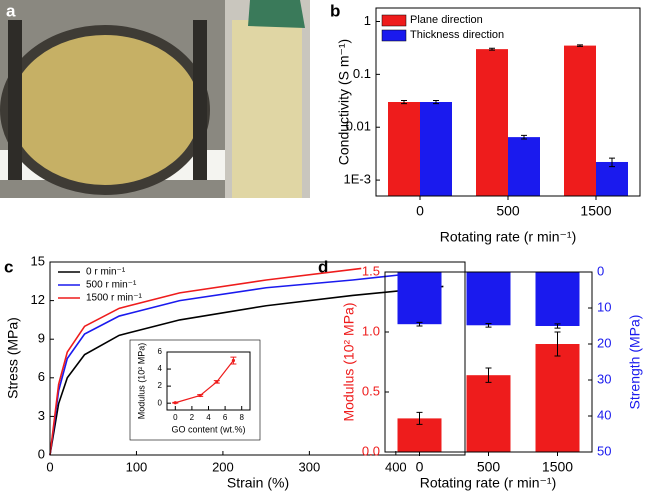 The width and height of the screenshot is (650, 493). What do you see at coordinates (41, 338) in the screenshot?
I see `y-tick-label: 9` at bounding box center [41, 338].